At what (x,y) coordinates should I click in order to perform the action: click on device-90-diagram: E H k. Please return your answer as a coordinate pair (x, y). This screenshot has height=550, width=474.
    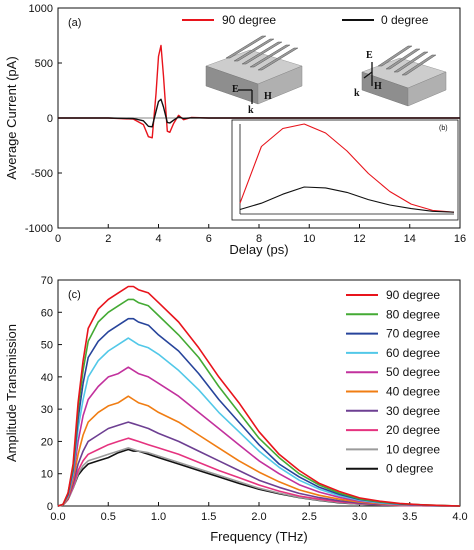
    Looking at the image, I should click on (254, 75).